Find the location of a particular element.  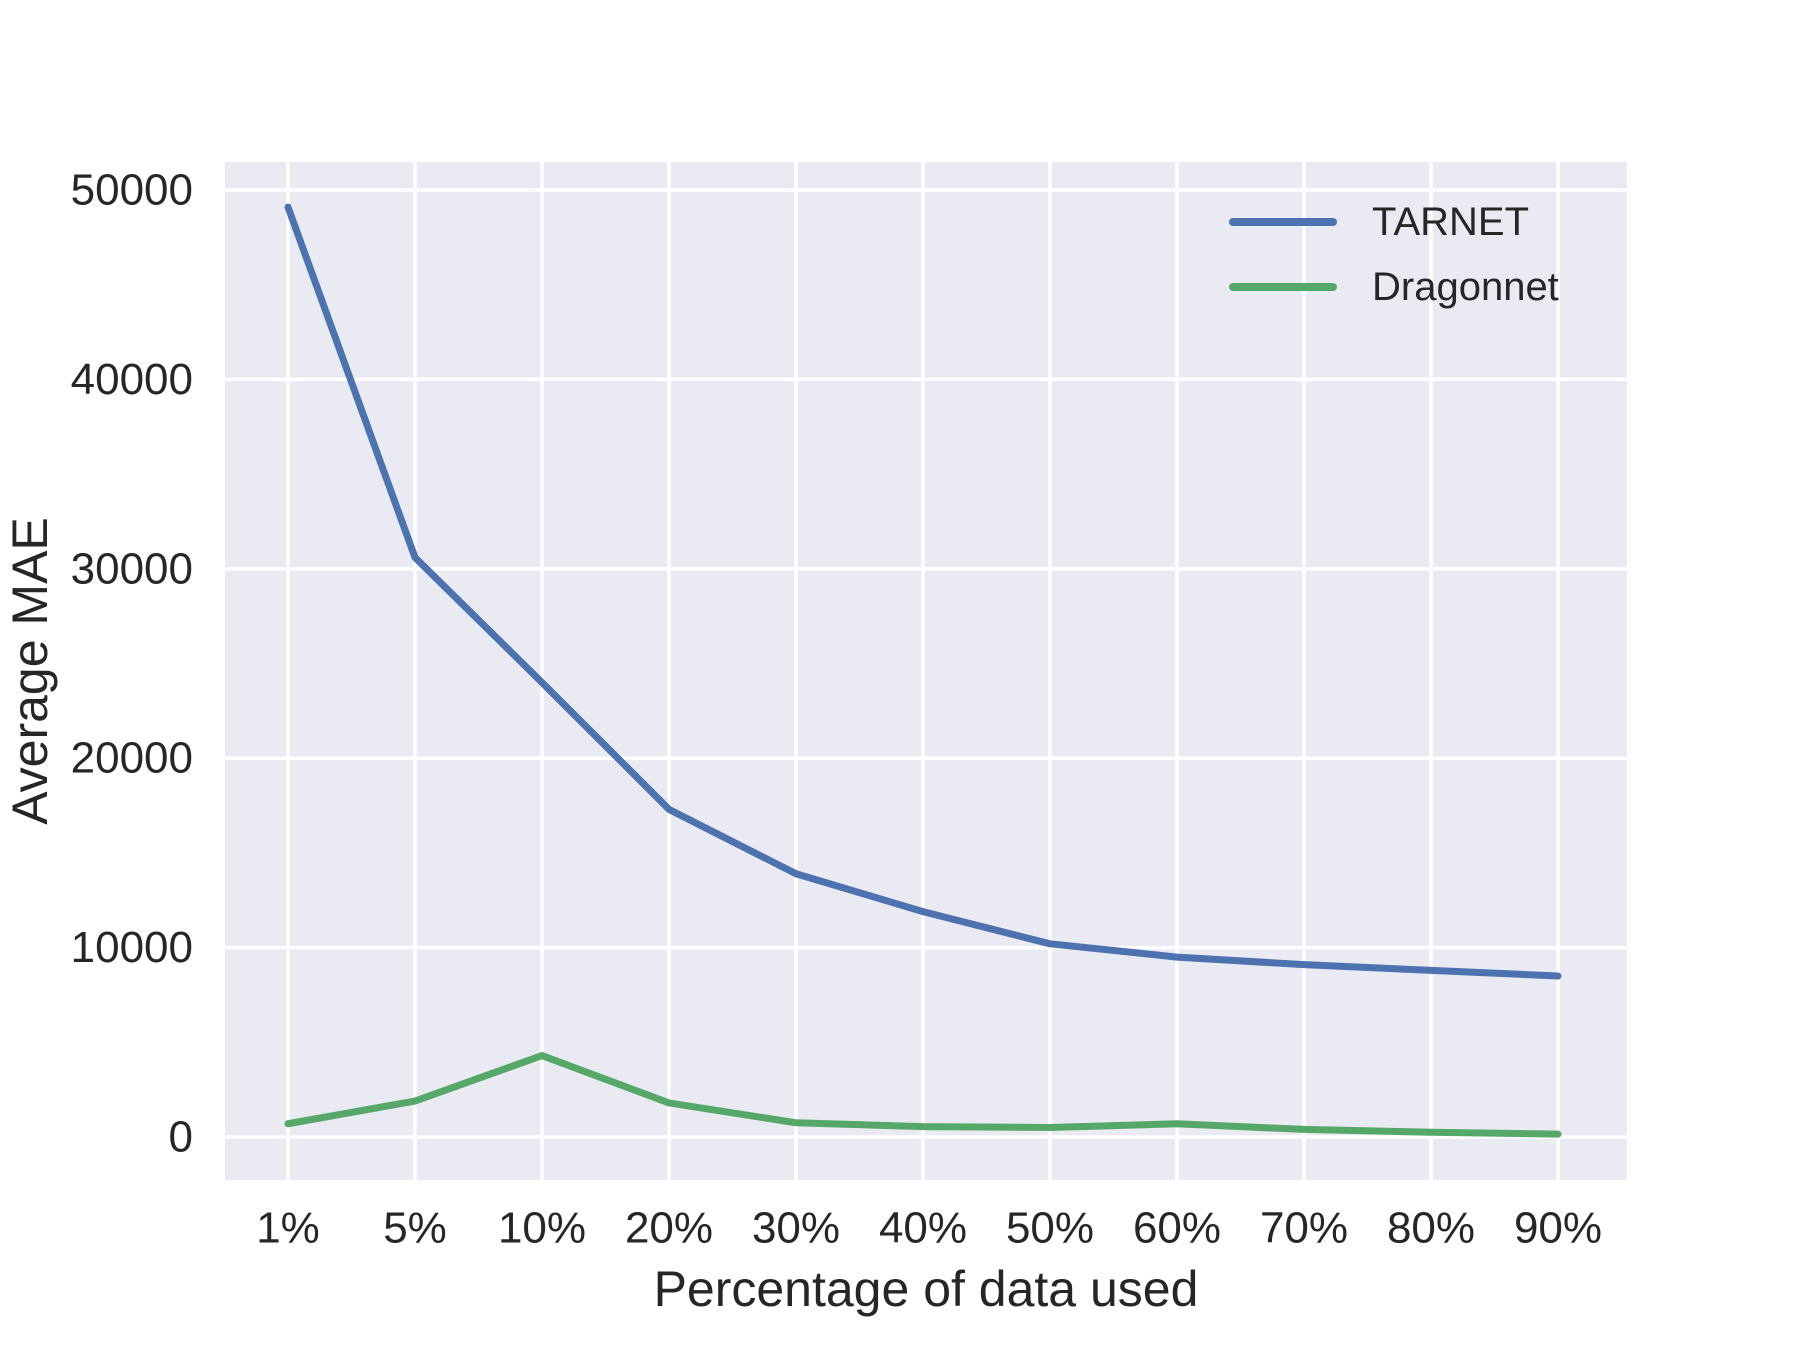

legend: TARNET Dragonnet is located at coordinates (1394, 254).